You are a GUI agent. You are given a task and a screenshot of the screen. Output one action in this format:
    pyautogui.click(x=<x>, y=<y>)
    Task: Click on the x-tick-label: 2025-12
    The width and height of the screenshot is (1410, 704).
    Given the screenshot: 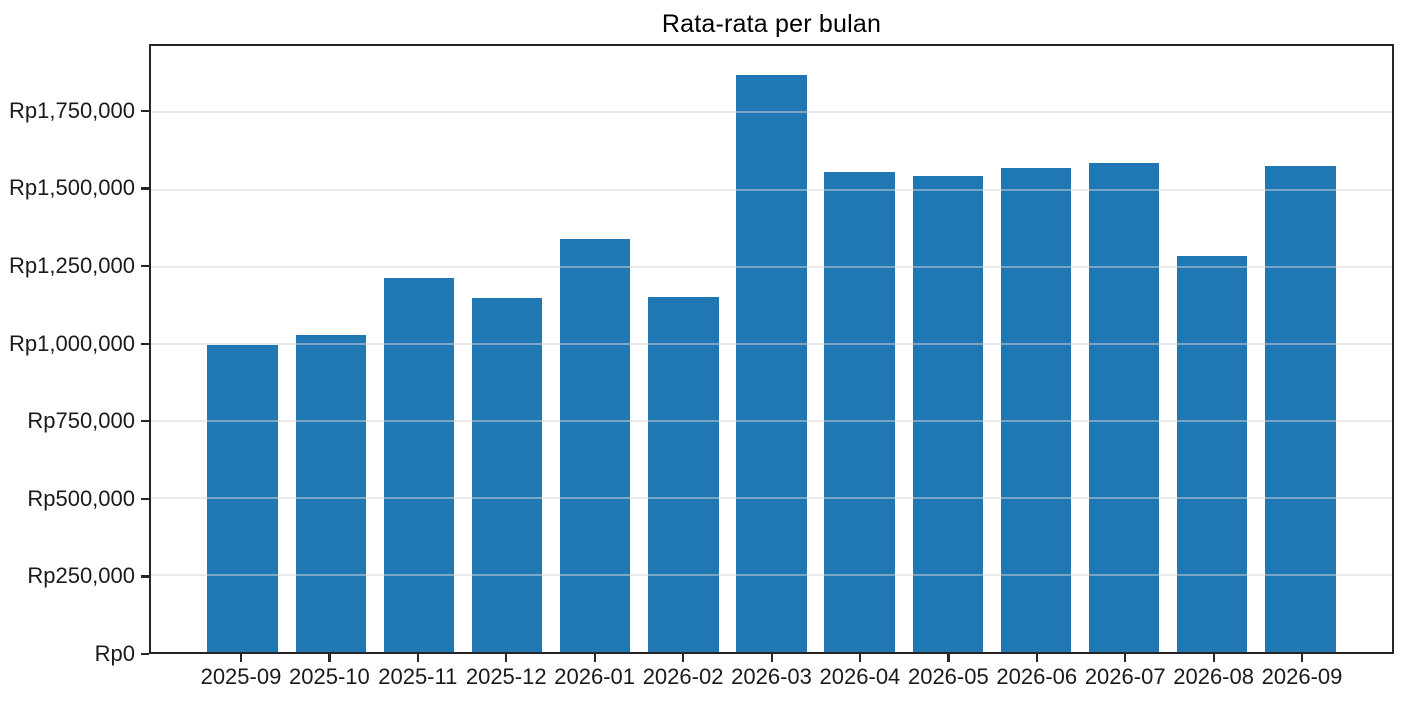 What is the action you would take?
    pyautogui.click(x=506, y=676)
    